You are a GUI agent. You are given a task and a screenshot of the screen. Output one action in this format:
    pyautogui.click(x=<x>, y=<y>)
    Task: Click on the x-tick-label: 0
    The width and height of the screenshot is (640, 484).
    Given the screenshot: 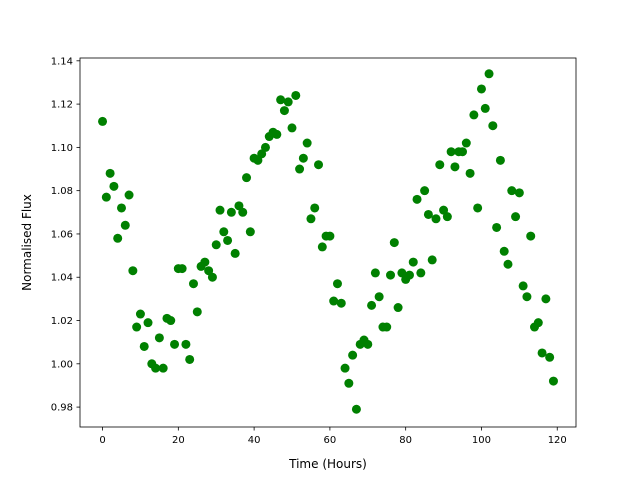 What is the action you would take?
    pyautogui.click(x=102, y=440)
    